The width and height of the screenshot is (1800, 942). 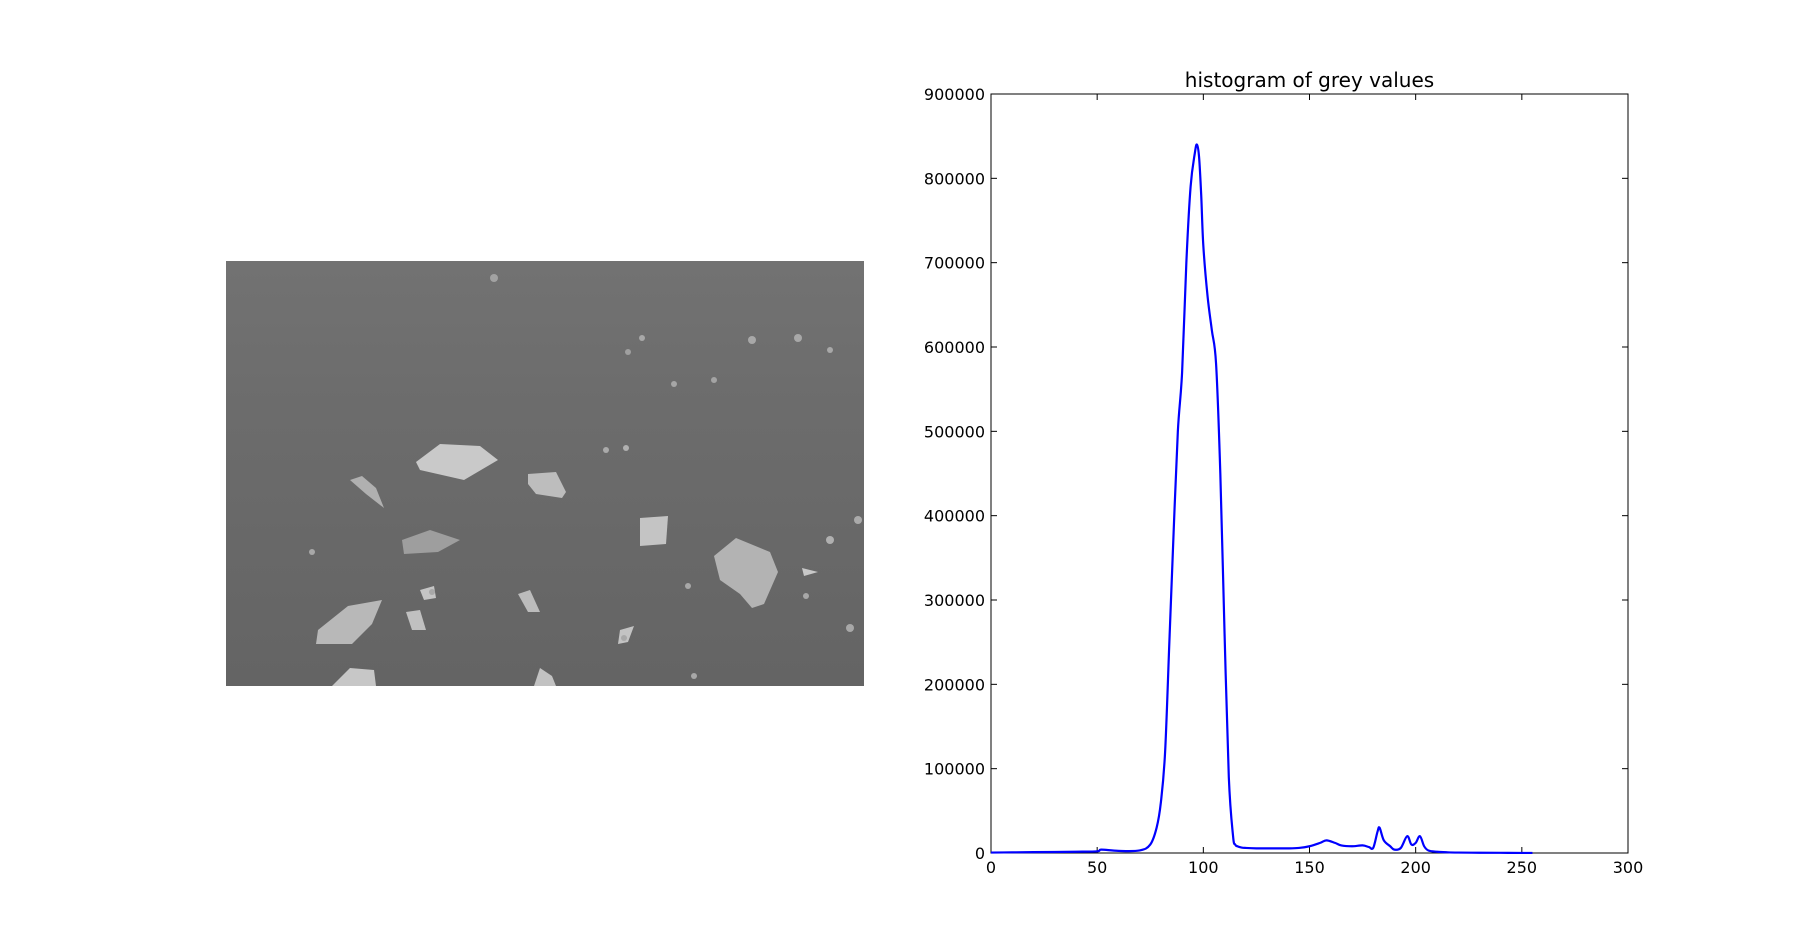 What do you see at coordinates (954, 769) in the screenshot?
I see `y-tick-label: 100000` at bounding box center [954, 769].